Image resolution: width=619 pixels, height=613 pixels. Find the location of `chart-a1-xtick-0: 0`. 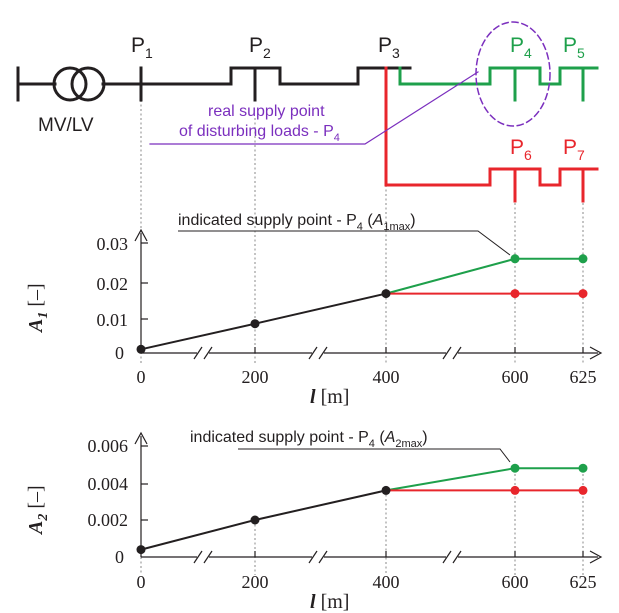

chart-a1-xtick-0: 0 is located at coordinates (141, 377).